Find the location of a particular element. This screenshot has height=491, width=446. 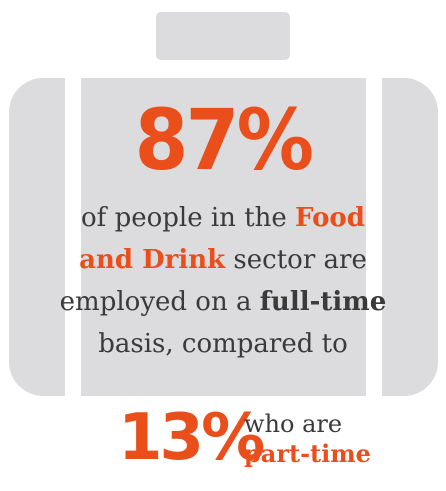

headline-line-4: basis, compared to is located at coordinates (223, 344).